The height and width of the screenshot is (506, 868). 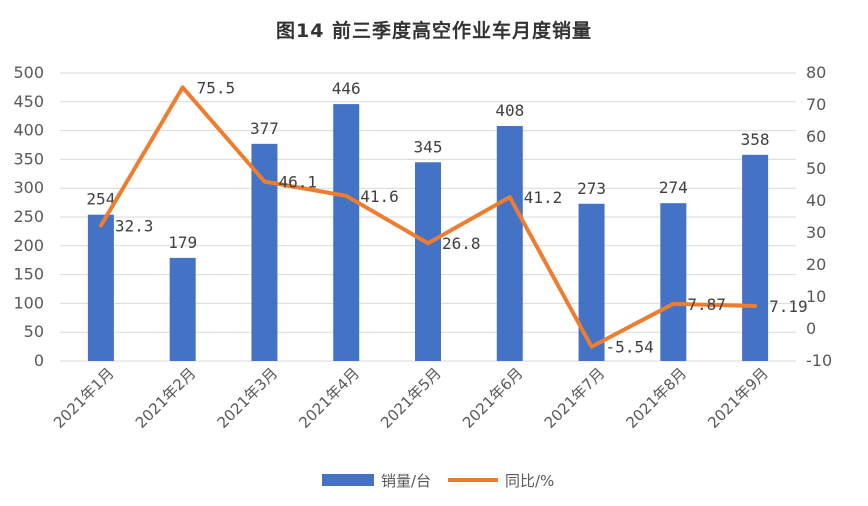 I want to click on x-tick-label: 2021年9月, so click(x=738, y=398).